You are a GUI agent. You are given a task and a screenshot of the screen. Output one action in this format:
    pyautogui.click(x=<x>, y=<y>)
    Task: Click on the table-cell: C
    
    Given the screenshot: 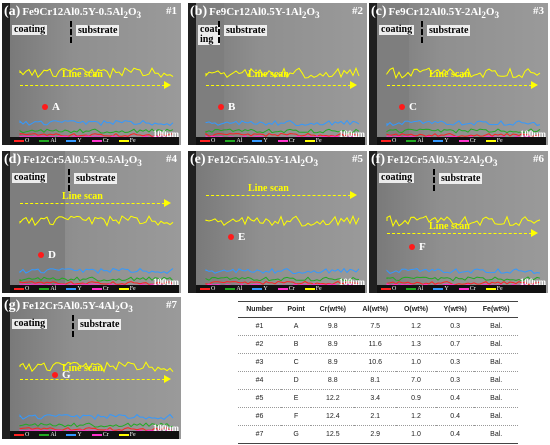 What is the action you would take?
    pyautogui.click(x=296, y=362)
    